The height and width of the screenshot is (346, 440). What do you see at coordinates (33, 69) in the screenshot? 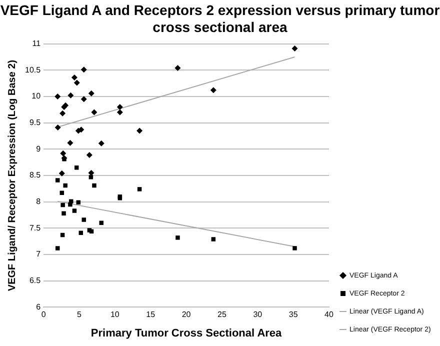
I see `y-tick-label: 10.5` at bounding box center [33, 69].